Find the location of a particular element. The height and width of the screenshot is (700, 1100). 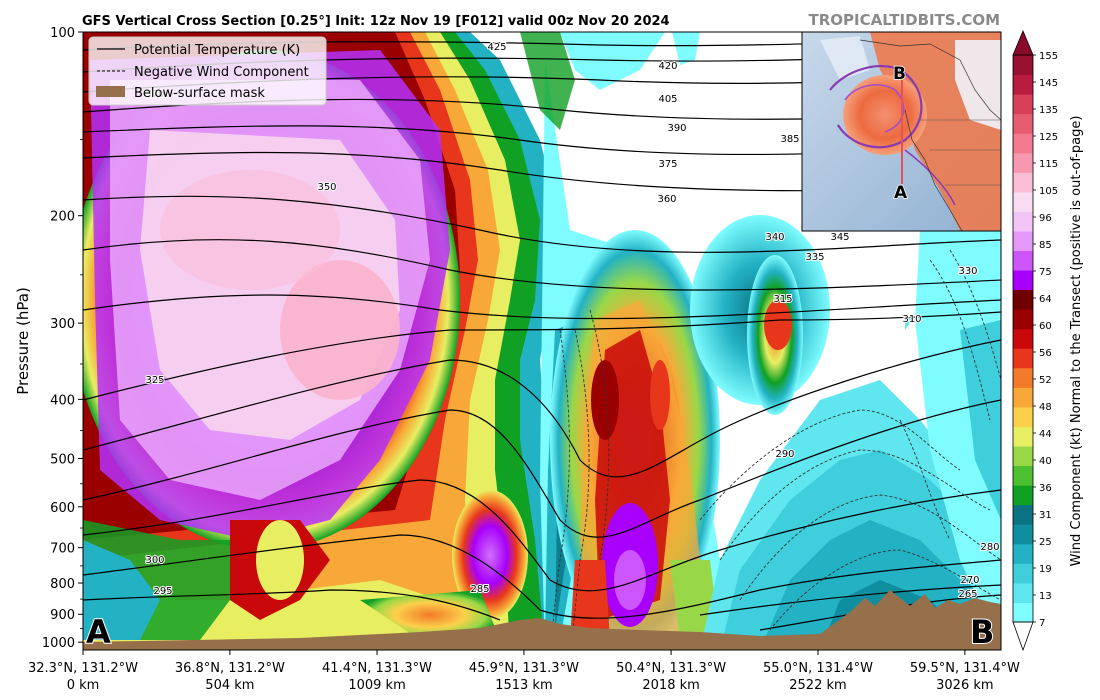

x-tick-distance: 1513 km is located at coordinates (523, 685).